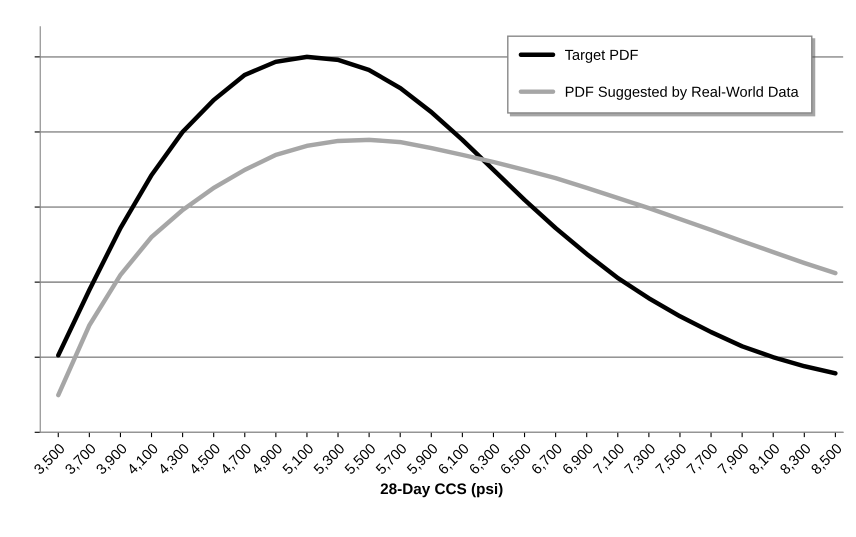  Describe the element at coordinates (682, 93) in the screenshot. I see `legend-label: PDF Suggested by Real-World Data` at that location.